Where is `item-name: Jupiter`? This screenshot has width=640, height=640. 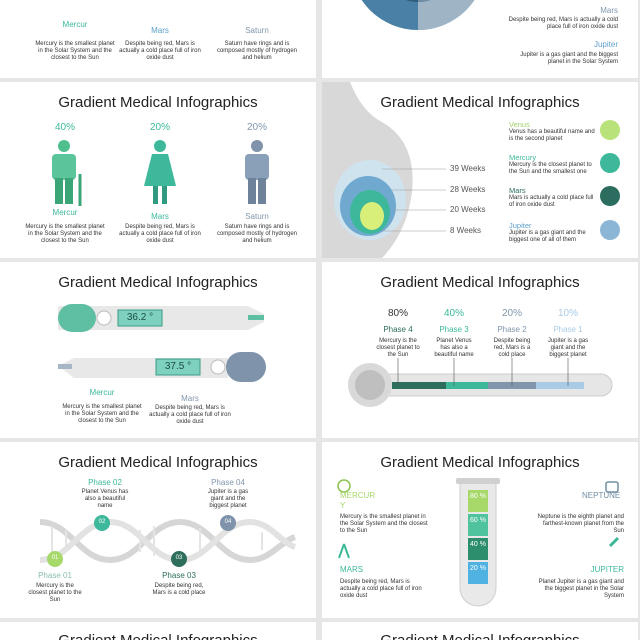
item-name: Jupiter is located at coordinates (520, 225).